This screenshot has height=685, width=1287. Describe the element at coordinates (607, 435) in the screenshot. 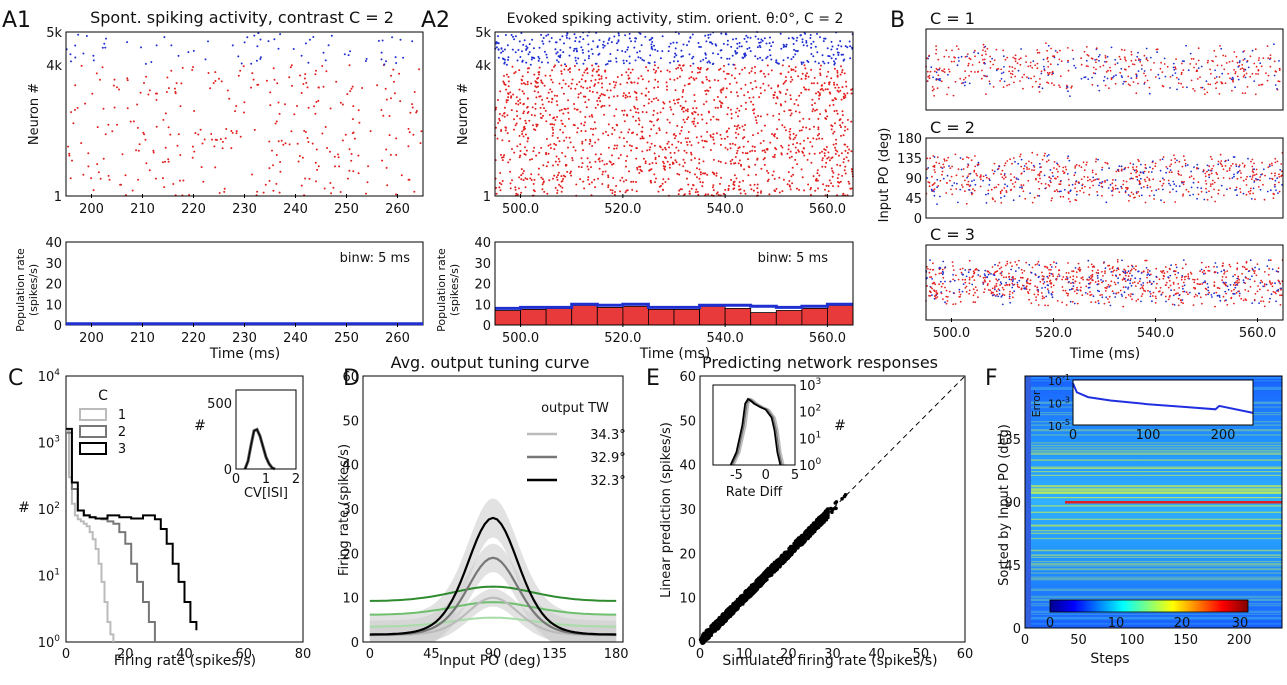

I see `d-legend-label: 34.3°` at that location.